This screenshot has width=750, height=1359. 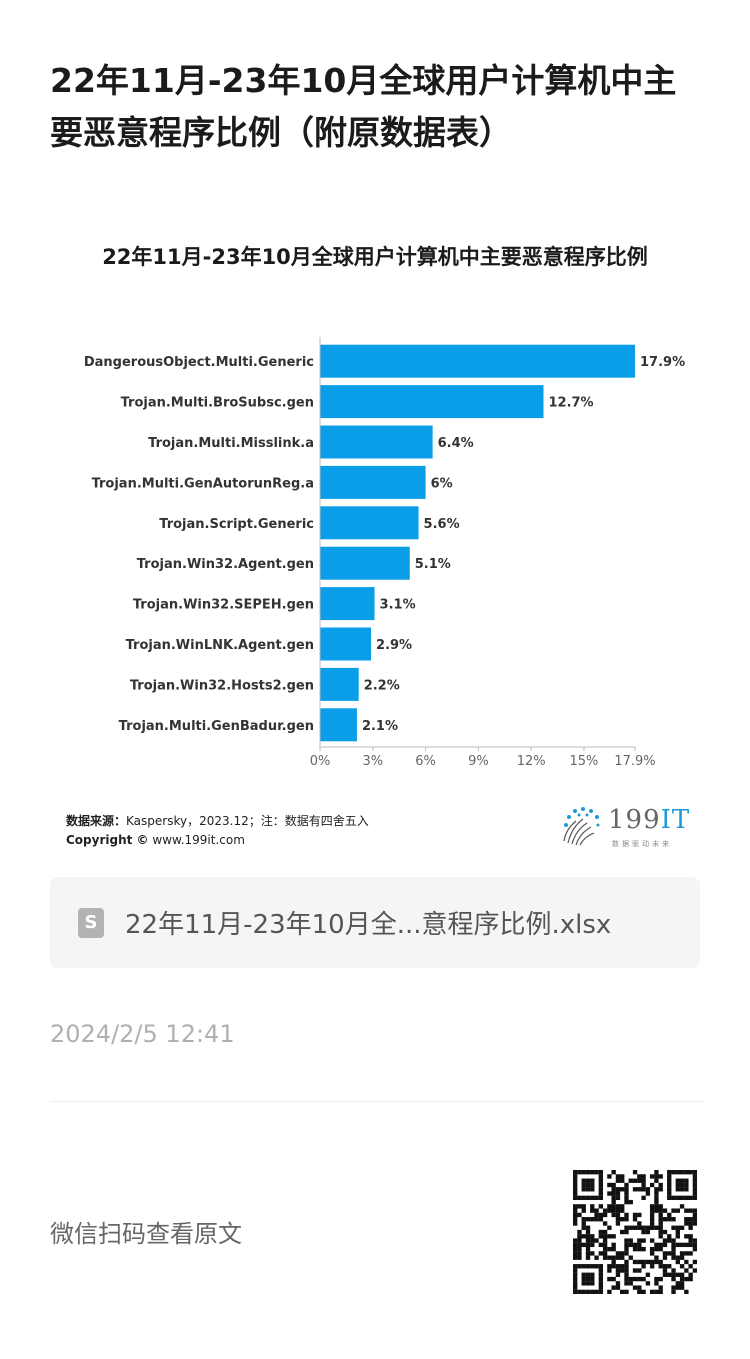 What do you see at coordinates (394, 645) in the screenshot?
I see `data-label: 2.9%` at bounding box center [394, 645].